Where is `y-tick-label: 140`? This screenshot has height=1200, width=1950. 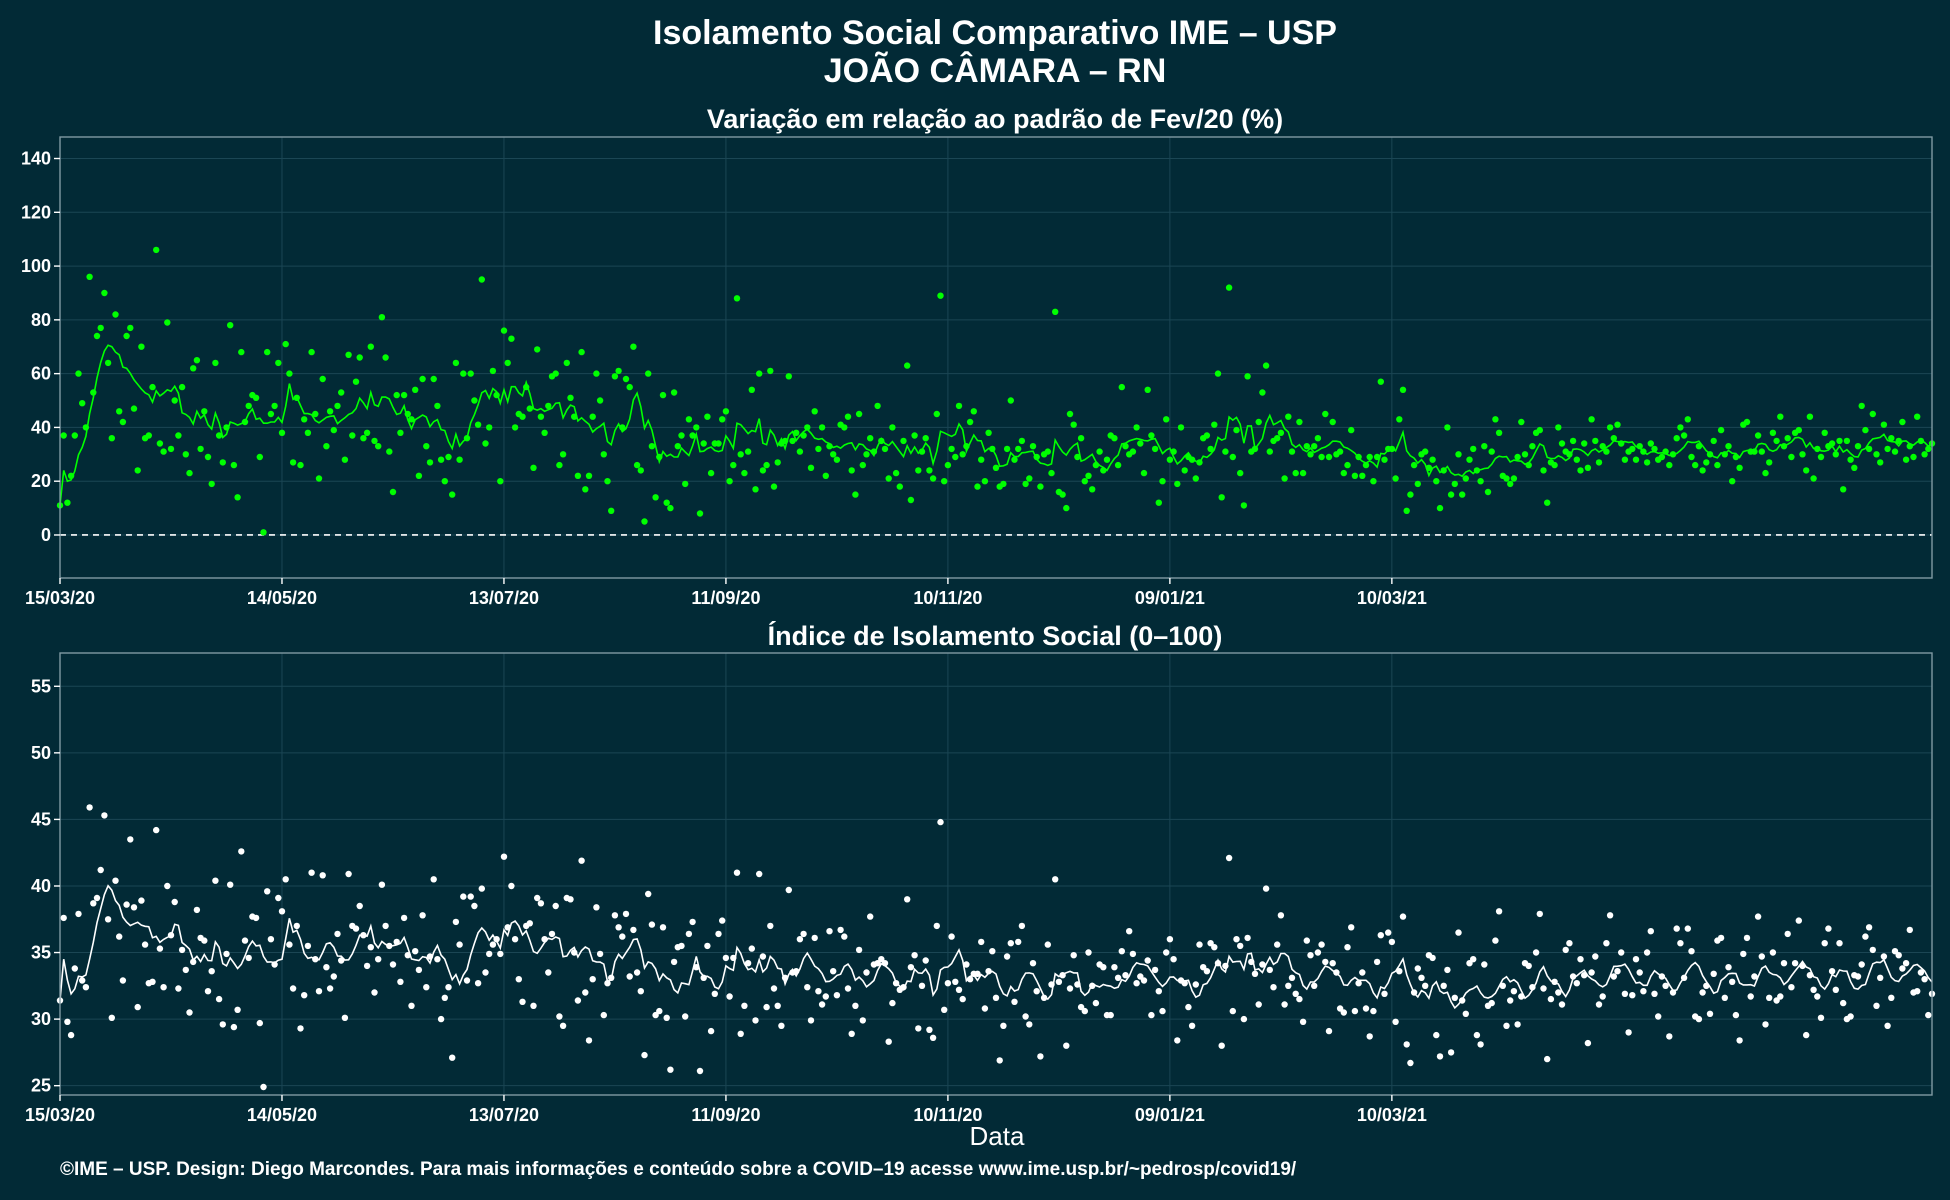
y-tick-label: 140 is located at coordinates (36, 159).